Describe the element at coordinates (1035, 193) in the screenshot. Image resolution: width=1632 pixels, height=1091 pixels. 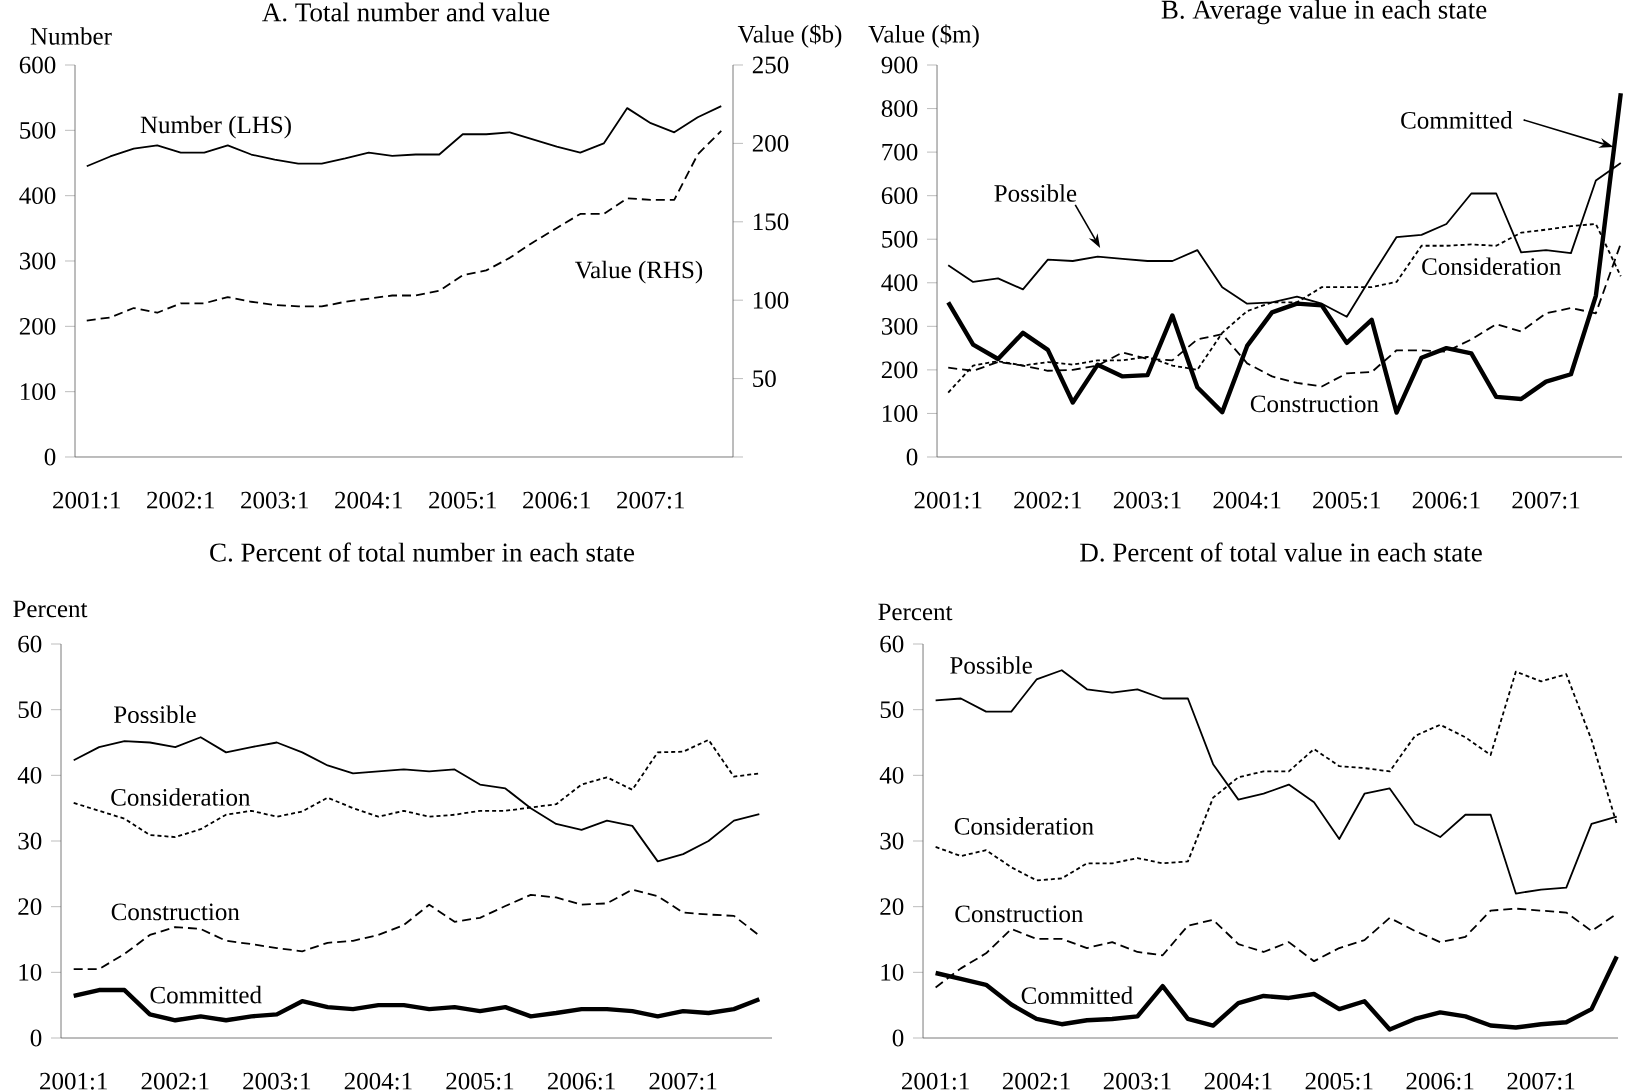
I see `text: Possible` at that location.